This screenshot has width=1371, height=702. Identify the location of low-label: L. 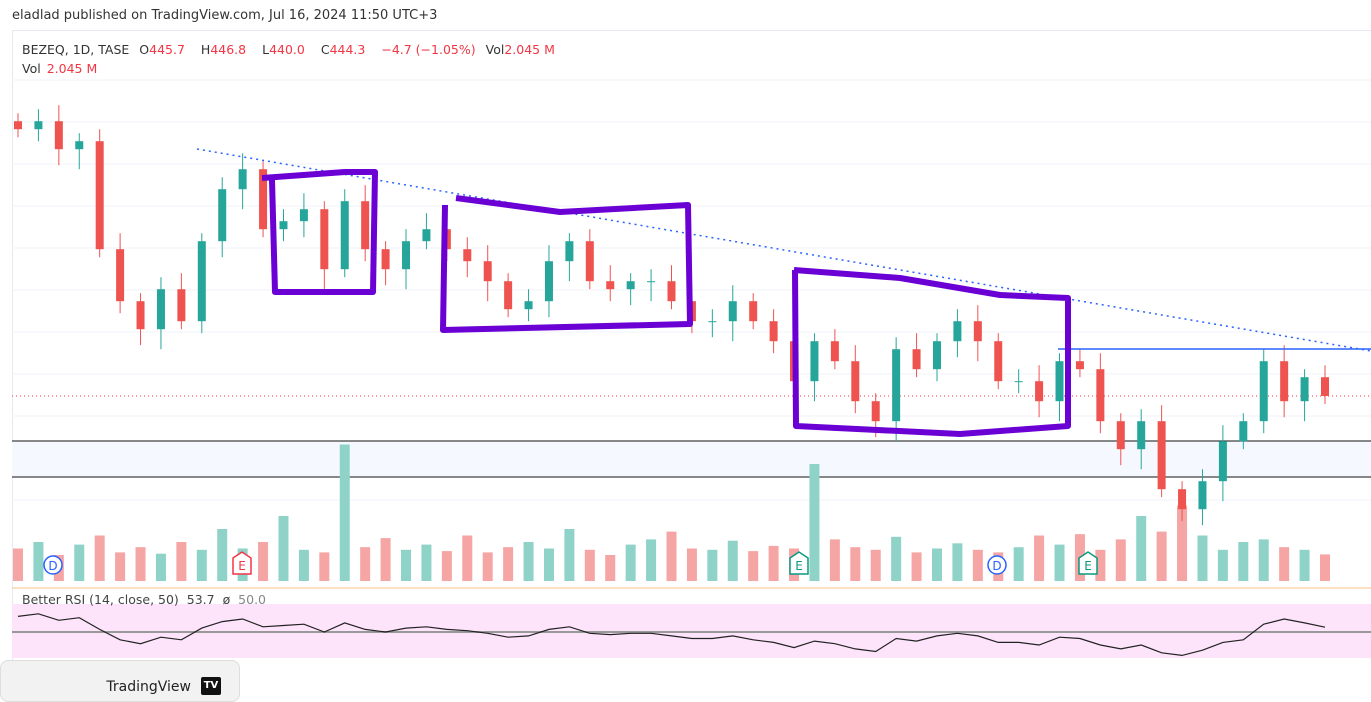
(266, 49).